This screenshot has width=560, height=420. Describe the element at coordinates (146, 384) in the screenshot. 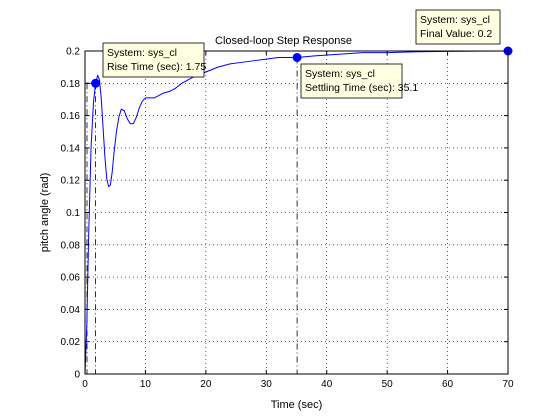

I see `x-tick-label: 10` at that location.